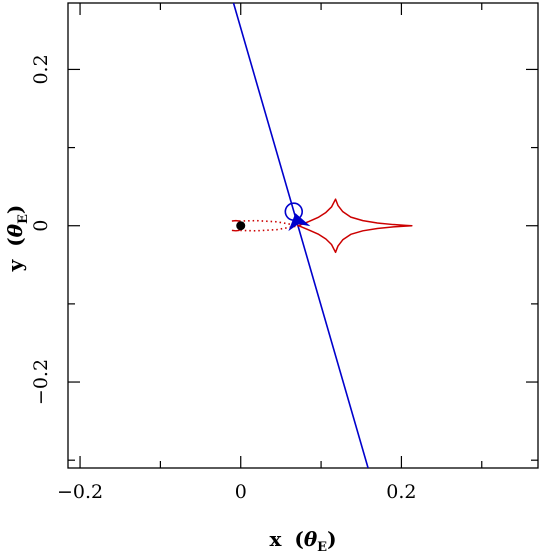 The image size is (541, 555). What do you see at coordinates (275, 539) in the screenshot?
I see `x-axis-name: x` at bounding box center [275, 539].